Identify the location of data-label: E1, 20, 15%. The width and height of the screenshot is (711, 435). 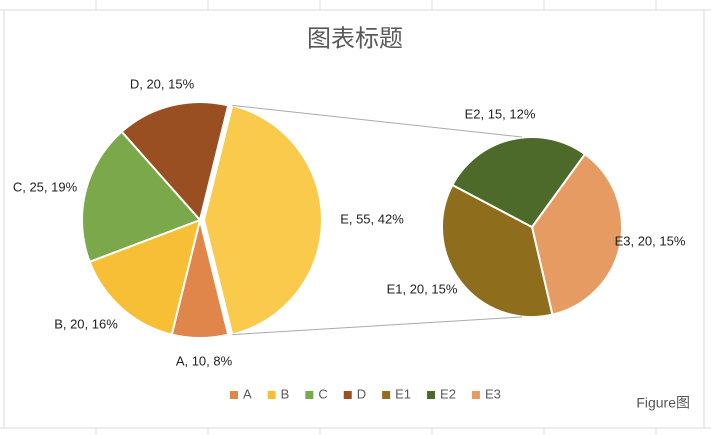
(422, 288).